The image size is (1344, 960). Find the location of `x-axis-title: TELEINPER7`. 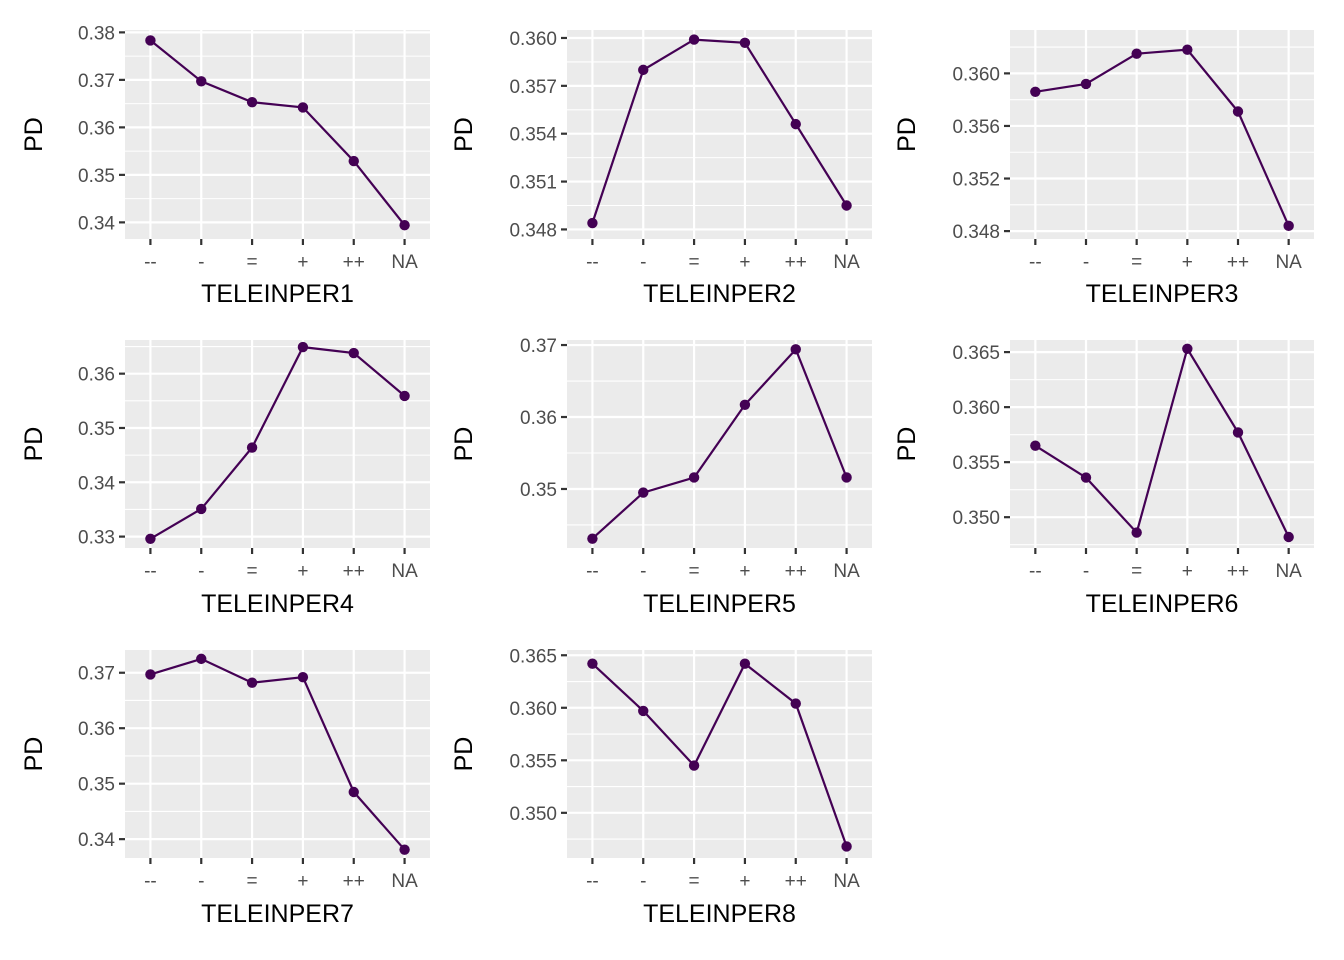

x-axis-title: TELEINPER7 is located at coordinates (277, 914).